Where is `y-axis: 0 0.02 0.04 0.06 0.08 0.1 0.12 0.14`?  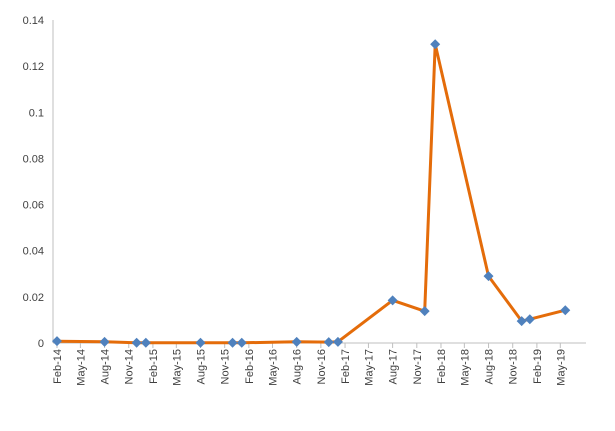 y-axis: 0 0.02 0.04 0.06 0.08 0.1 0.12 0.14 is located at coordinates (38, 182).